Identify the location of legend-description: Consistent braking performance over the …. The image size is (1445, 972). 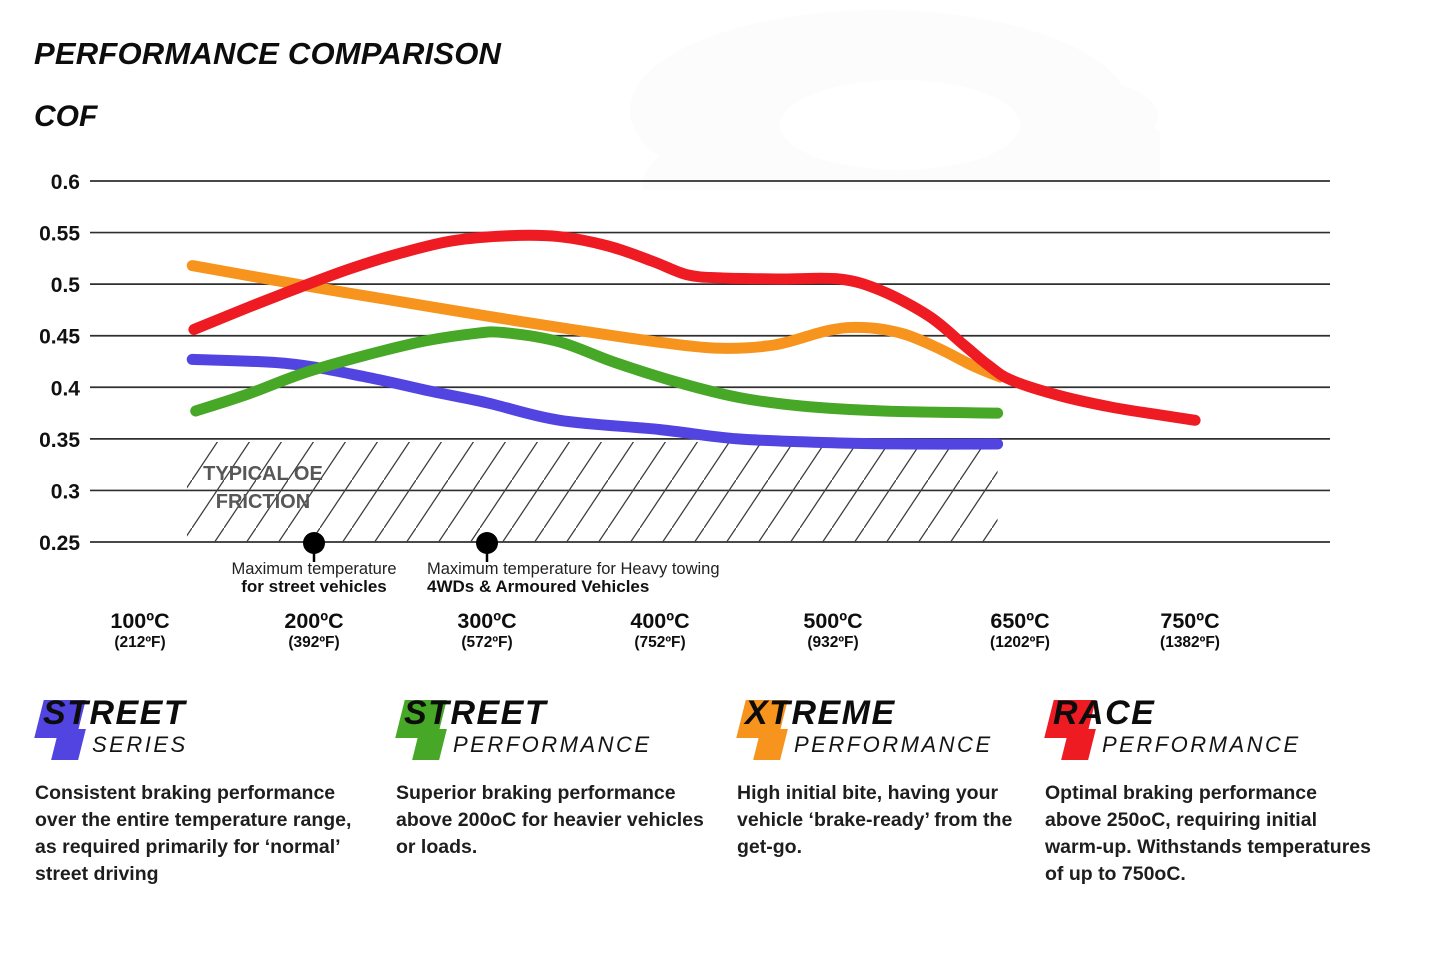
(193, 833).